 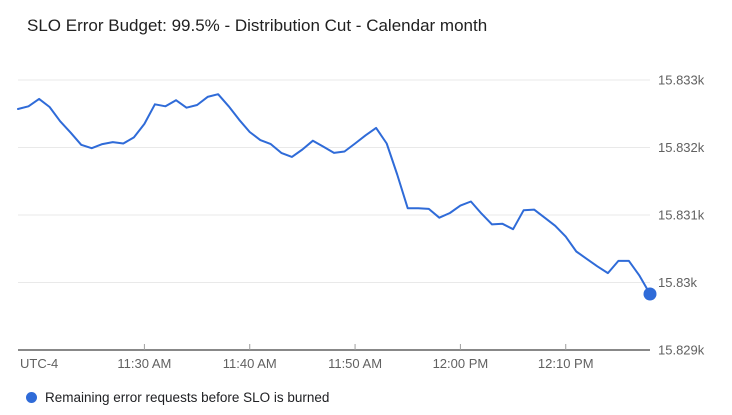 What do you see at coordinates (681, 147) in the screenshot?
I see `y-tick-label: 15.832k` at bounding box center [681, 147].